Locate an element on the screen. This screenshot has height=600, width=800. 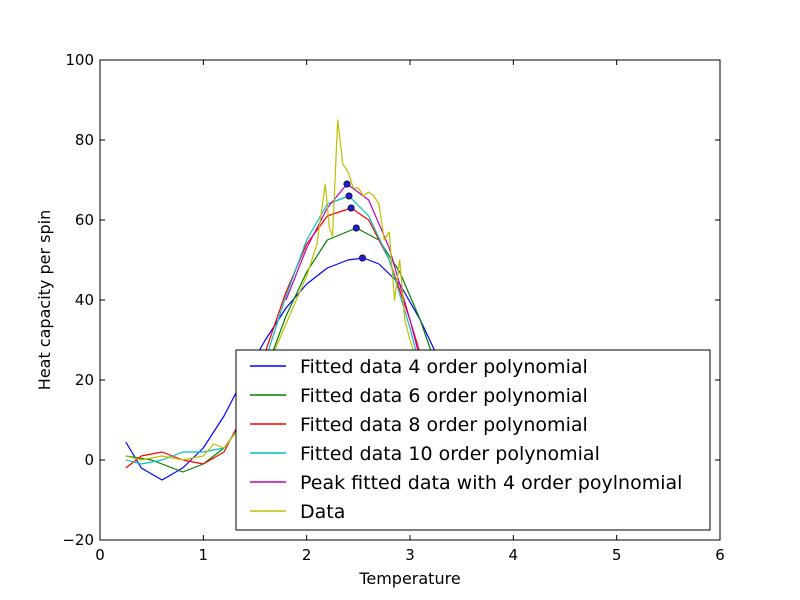
y-tick-label-4: 60 is located at coordinates (84, 220).